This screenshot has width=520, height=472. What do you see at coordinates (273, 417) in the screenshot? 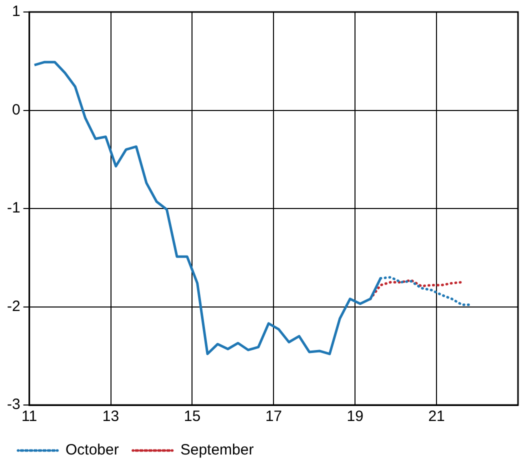
I see `x-tick-label: 17` at bounding box center [273, 417].